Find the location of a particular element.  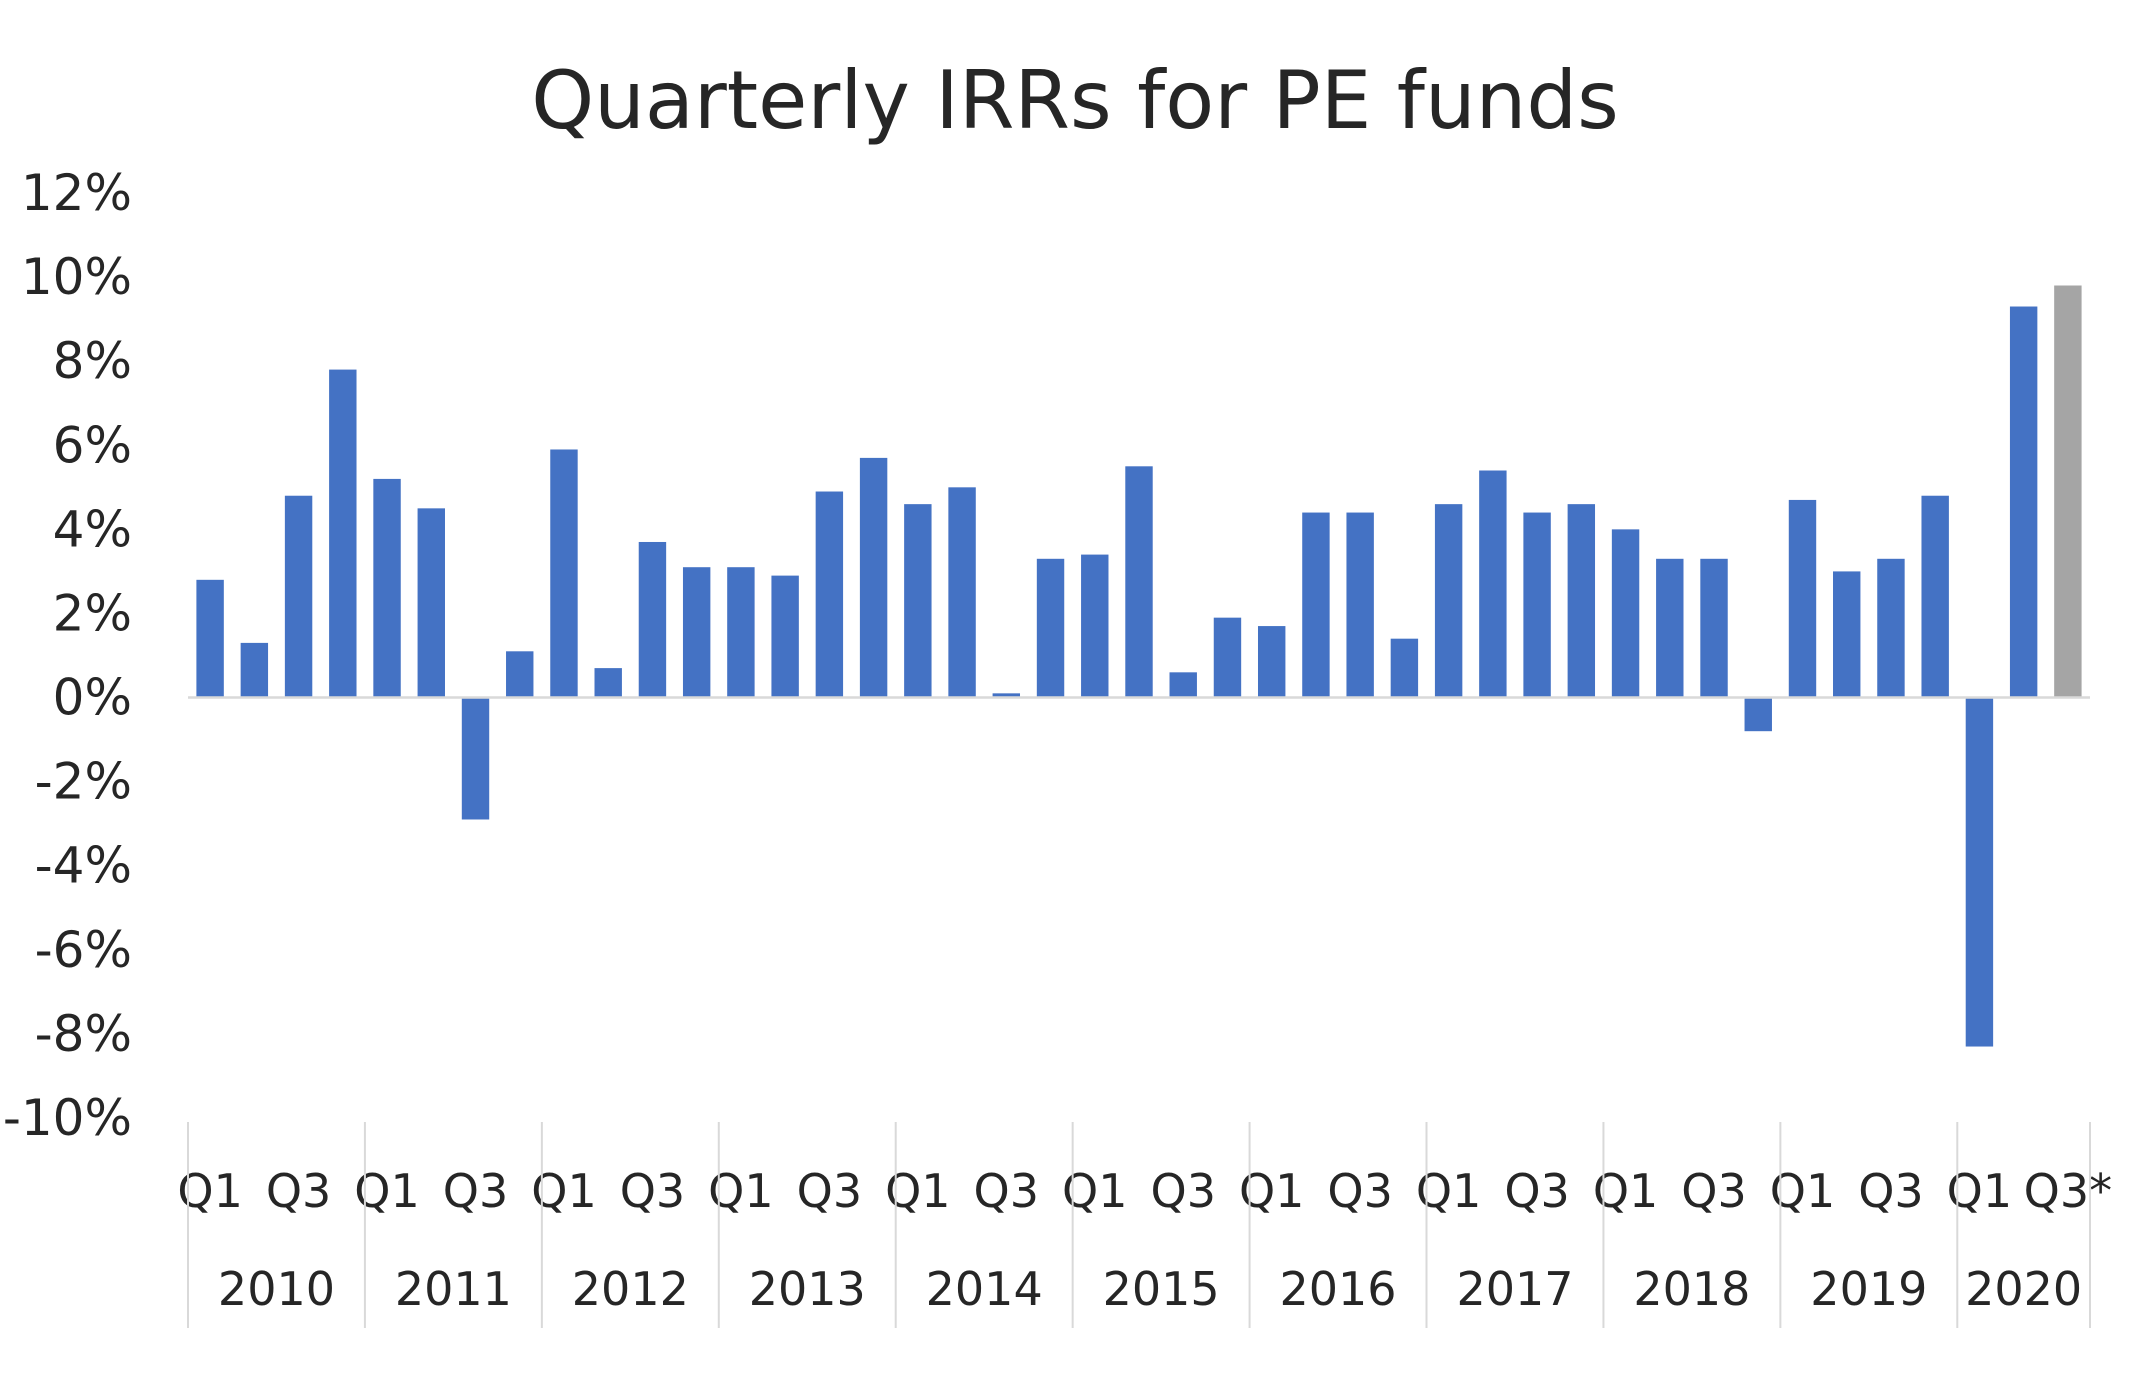

bar-2012-q3 is located at coordinates (652, 619).